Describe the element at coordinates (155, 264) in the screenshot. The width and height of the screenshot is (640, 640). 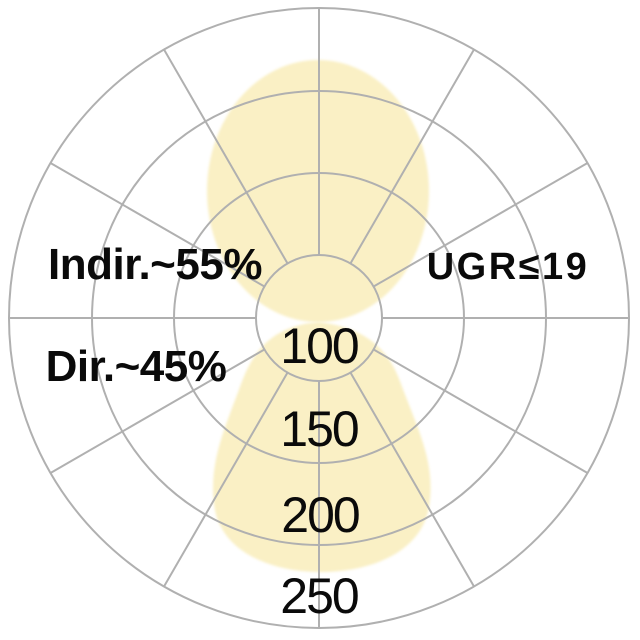
I see `indirect-share-label: Indir.~55%` at that location.